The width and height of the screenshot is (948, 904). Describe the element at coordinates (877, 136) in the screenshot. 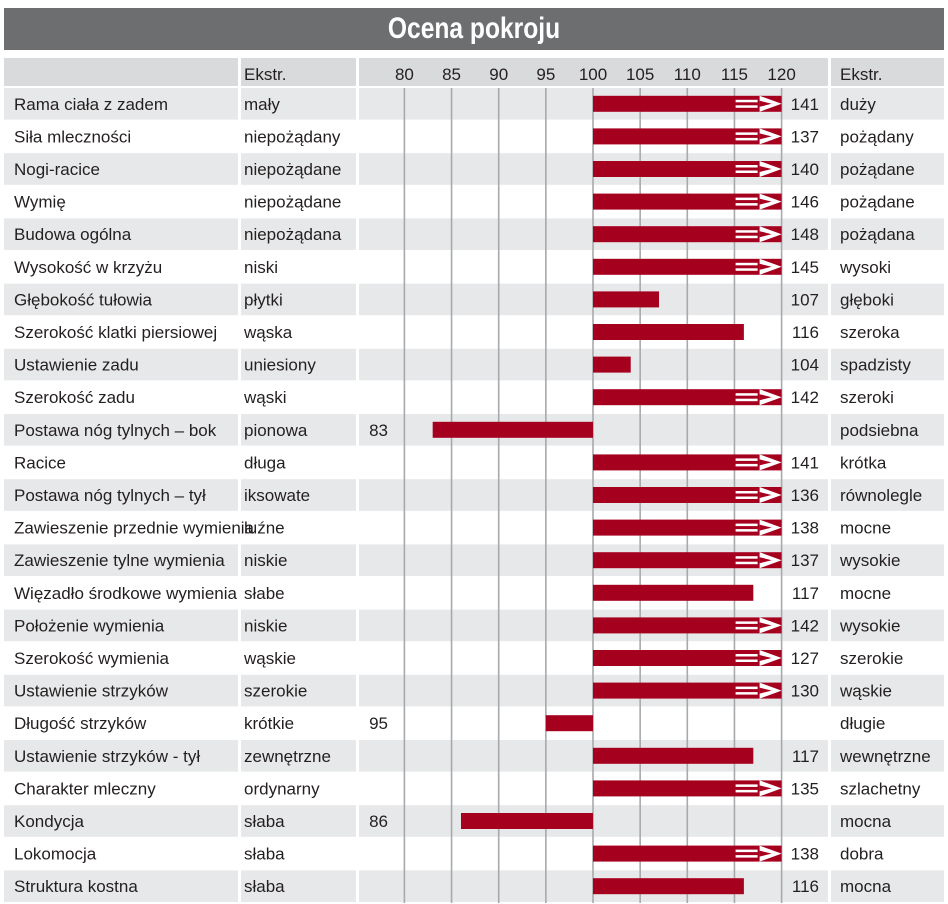

I see `high-extreme-label: pożądany` at that location.